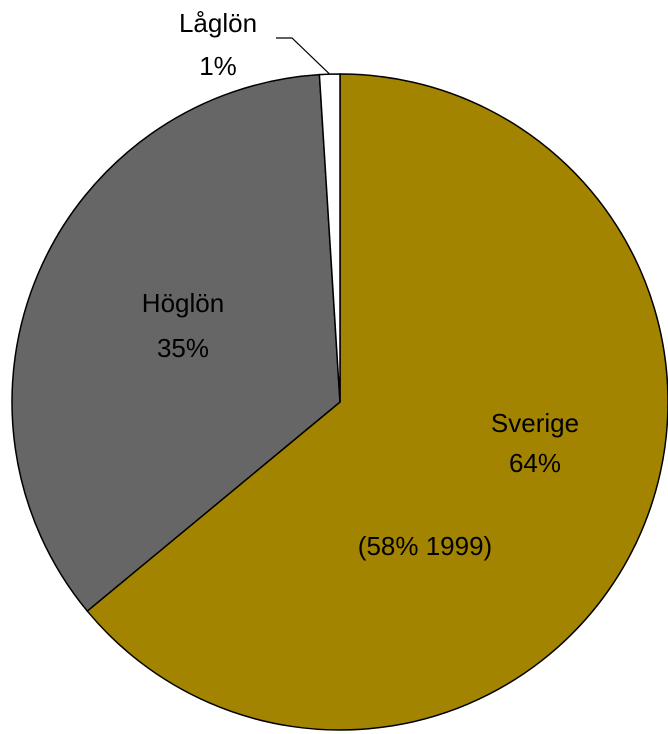  What do you see at coordinates (183, 303) in the screenshot?
I see `slice-label: Höglön` at bounding box center [183, 303].